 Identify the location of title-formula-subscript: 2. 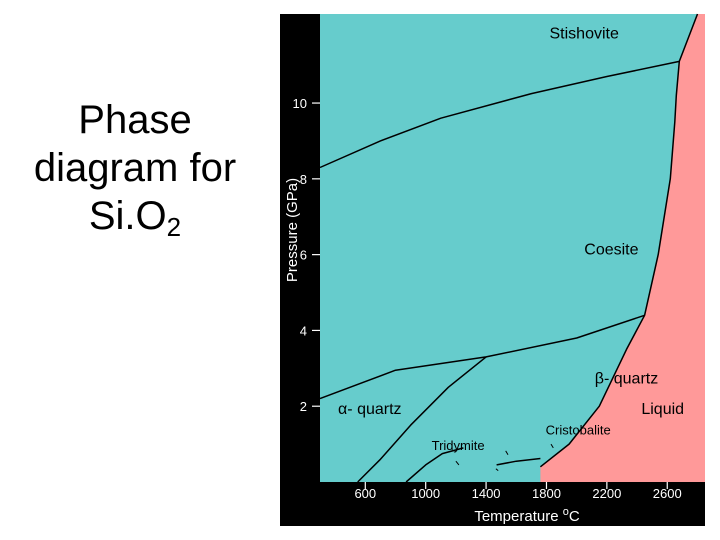
(174, 227).